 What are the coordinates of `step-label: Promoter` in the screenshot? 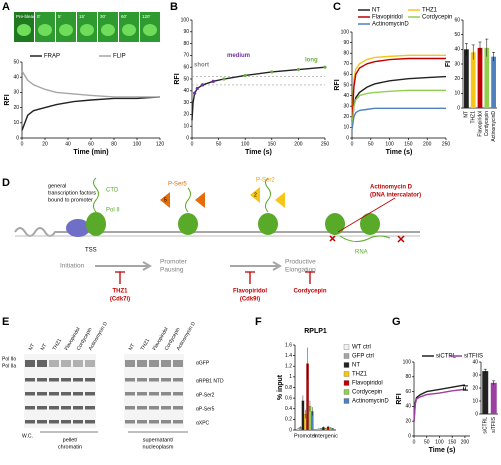 It's located at (174, 262).